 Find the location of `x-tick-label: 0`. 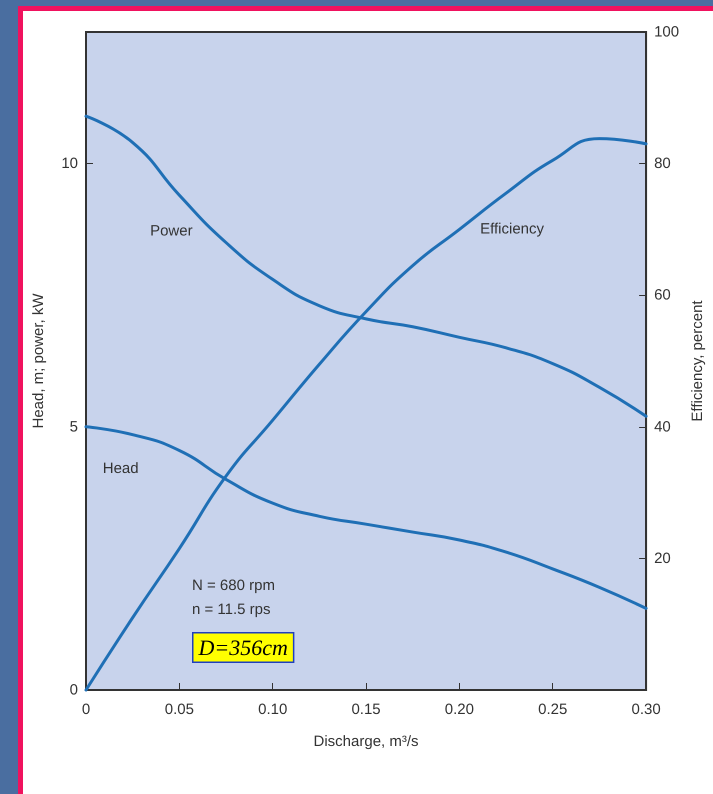

x-tick-label: 0 is located at coordinates (86, 709).